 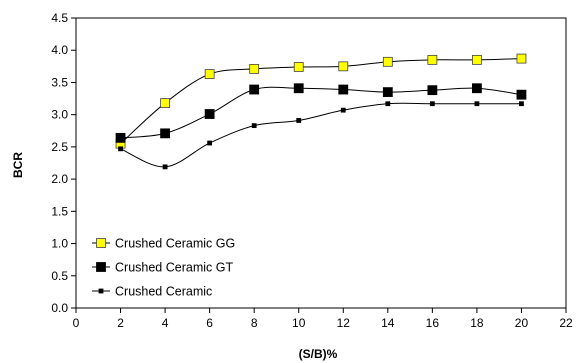 I want to click on y-tick-label: 0.5, so click(x=59, y=276).